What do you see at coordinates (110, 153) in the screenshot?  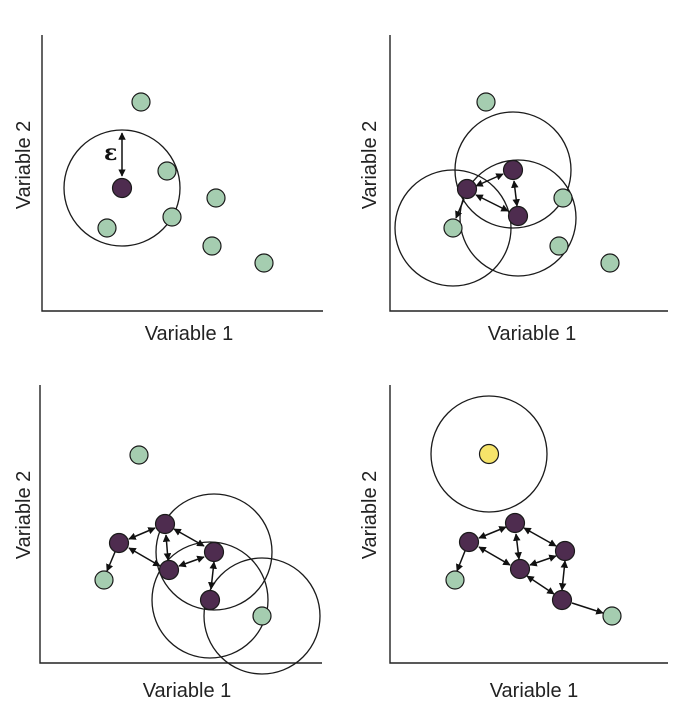 I see `epsilon-label: ε` at bounding box center [110, 153].